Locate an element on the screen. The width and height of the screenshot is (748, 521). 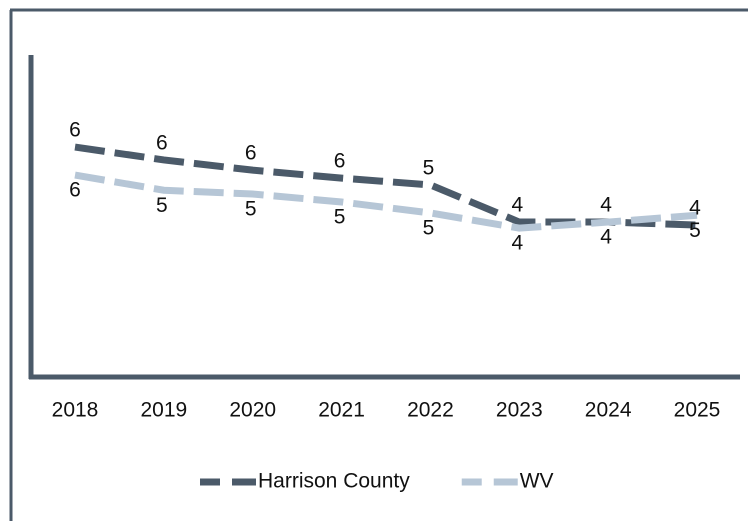
line-series is located at coordinates (386, 201).